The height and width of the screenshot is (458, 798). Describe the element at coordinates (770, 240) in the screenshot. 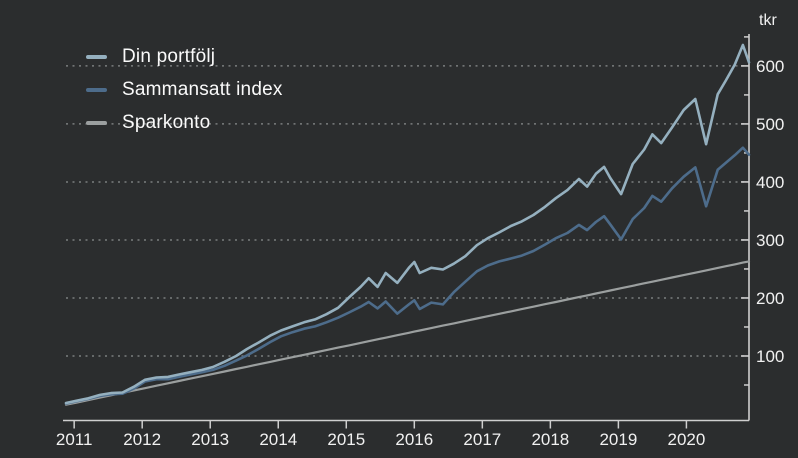

I see `y-tick-label: 300` at that location.